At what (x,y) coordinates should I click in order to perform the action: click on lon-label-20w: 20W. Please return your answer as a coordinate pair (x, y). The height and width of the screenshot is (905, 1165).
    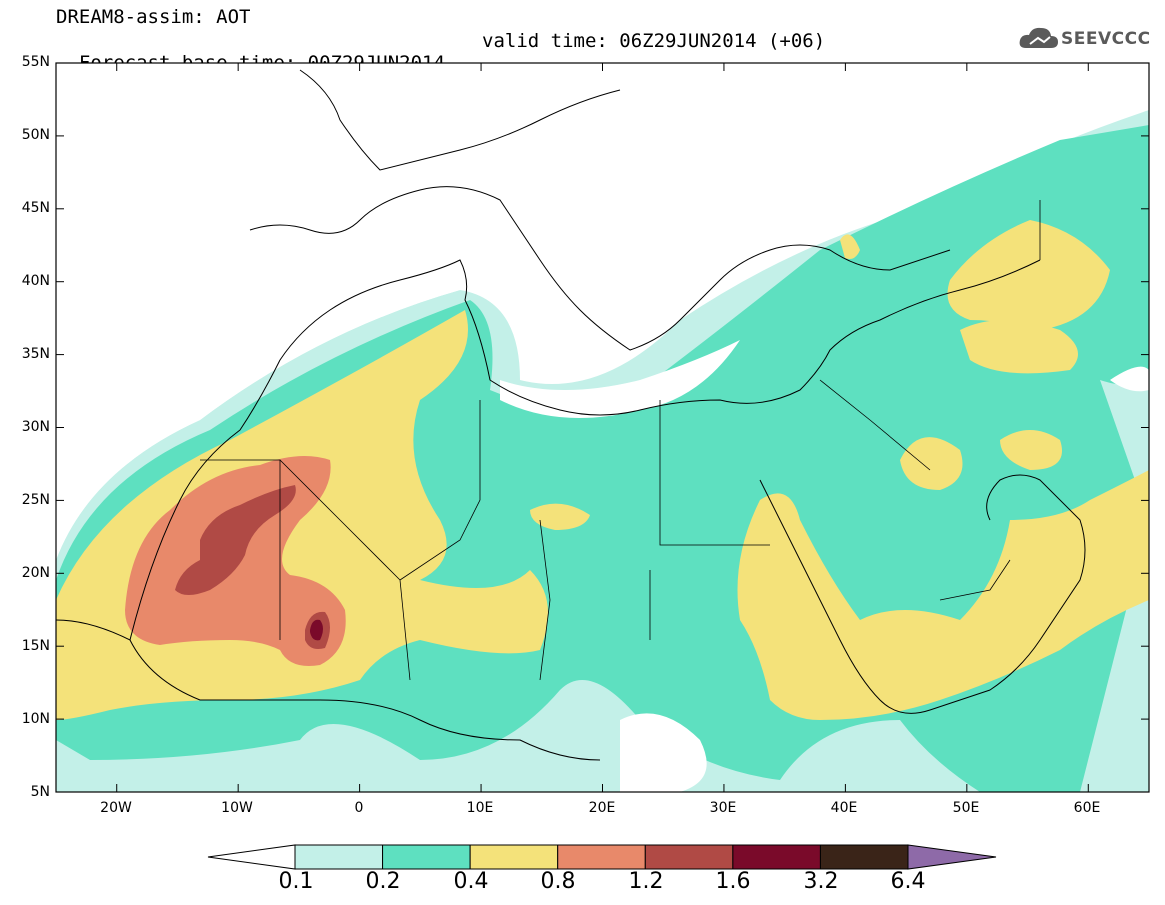
    Looking at the image, I should click on (116, 808).